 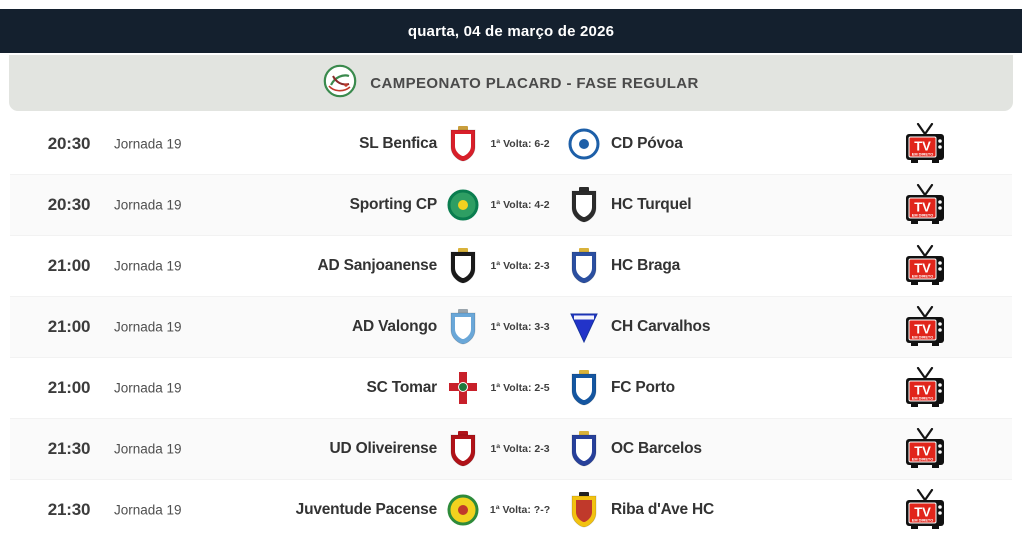 I want to click on competition-banner: CAMPEONATO PLACARD - FASE REGULAR, so click(x=511, y=83).